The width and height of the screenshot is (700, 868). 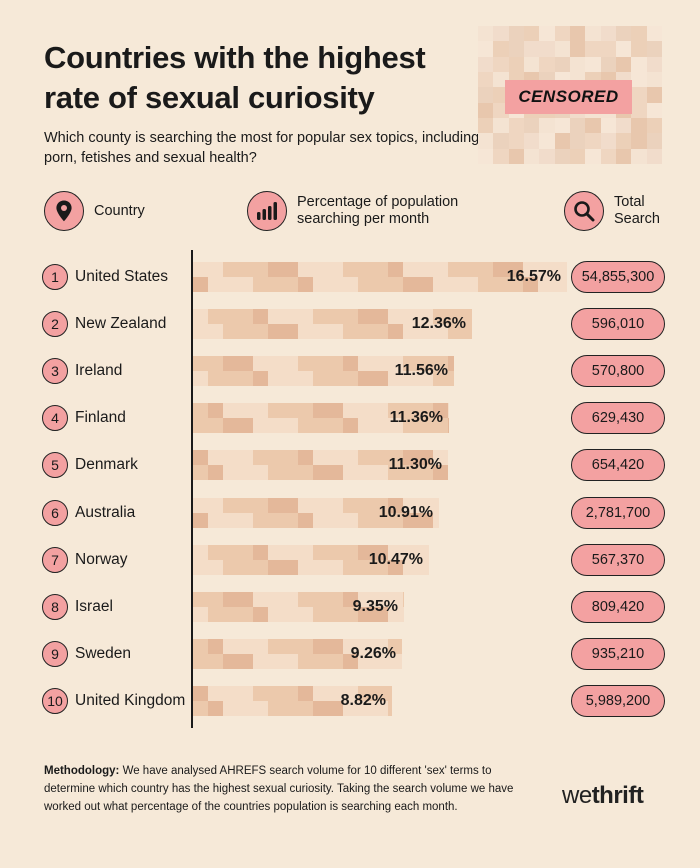 I want to click on rank-badge: 10, so click(x=55, y=701).